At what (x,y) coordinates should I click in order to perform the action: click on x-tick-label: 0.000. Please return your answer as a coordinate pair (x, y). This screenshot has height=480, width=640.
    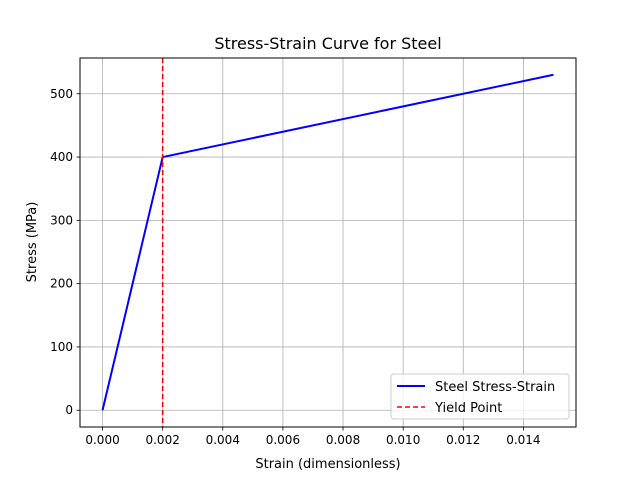
    Looking at the image, I should click on (102, 440).